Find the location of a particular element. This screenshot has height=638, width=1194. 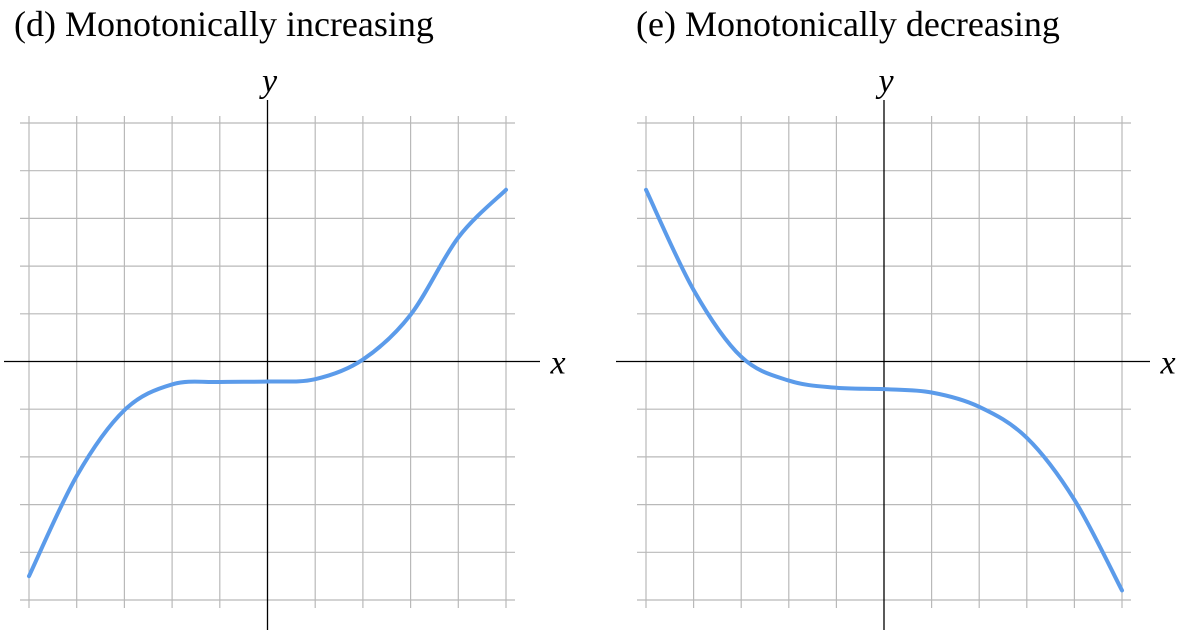

chart-title-increasing: (d) Monotonically increasing is located at coordinates (224, 24).